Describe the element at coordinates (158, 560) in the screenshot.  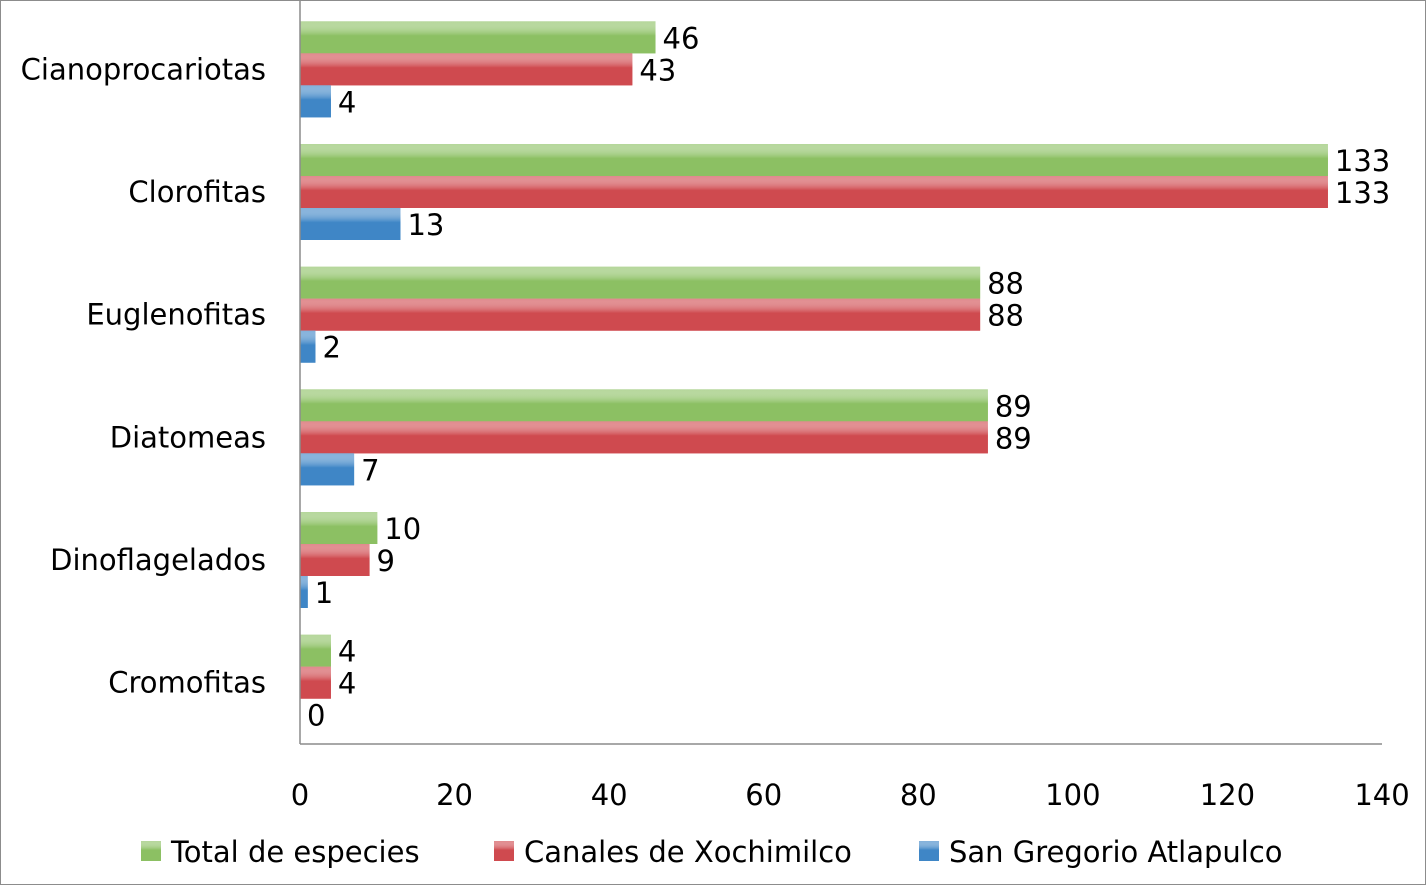
I see `category-label: Dinoflagelados` at that location.